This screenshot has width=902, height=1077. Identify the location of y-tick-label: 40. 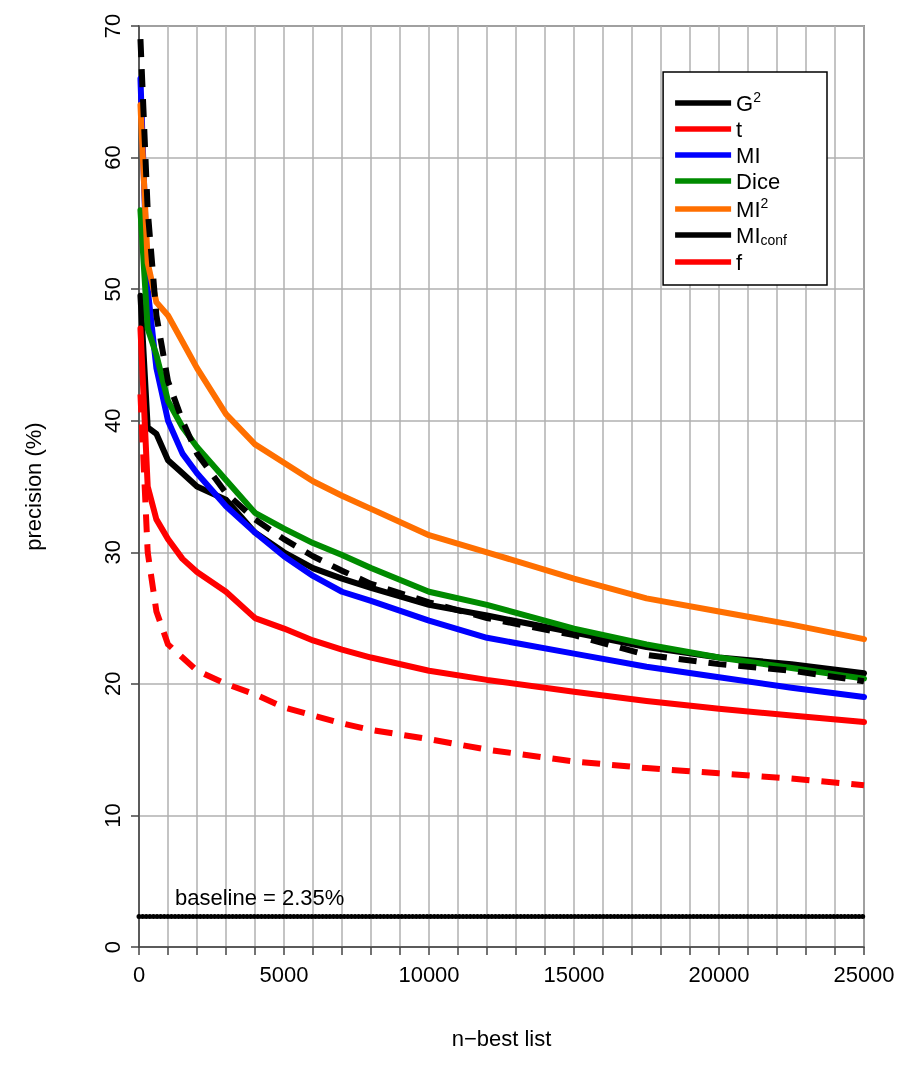
(112, 420).